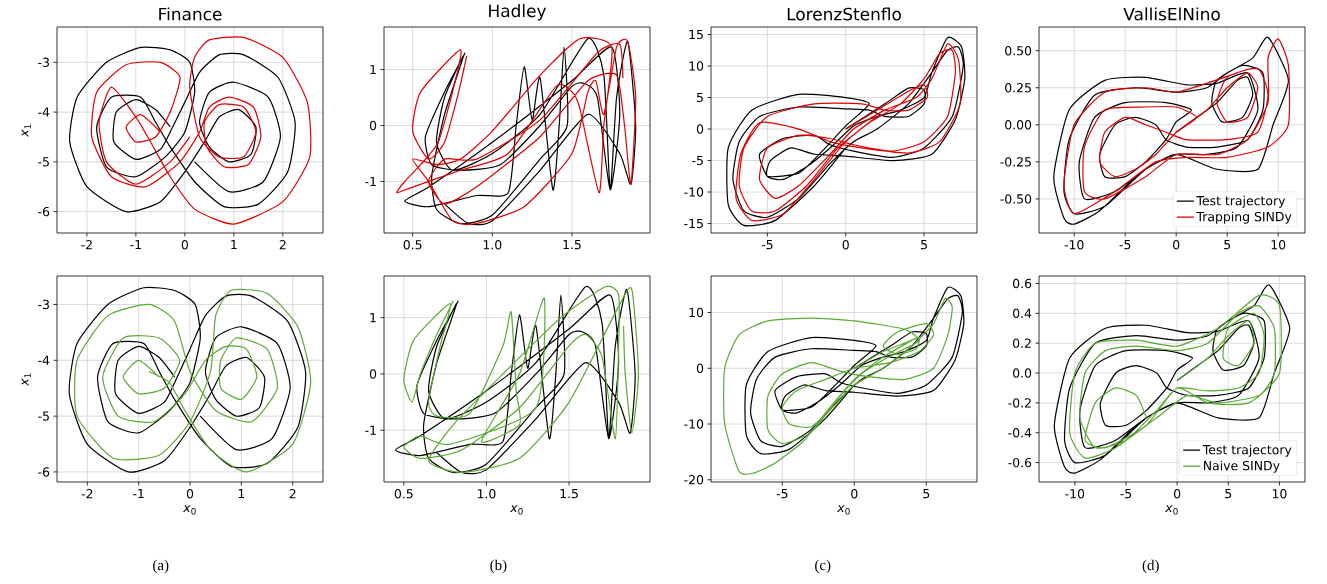  I want to click on chart-title: Finance, so click(190, 14).